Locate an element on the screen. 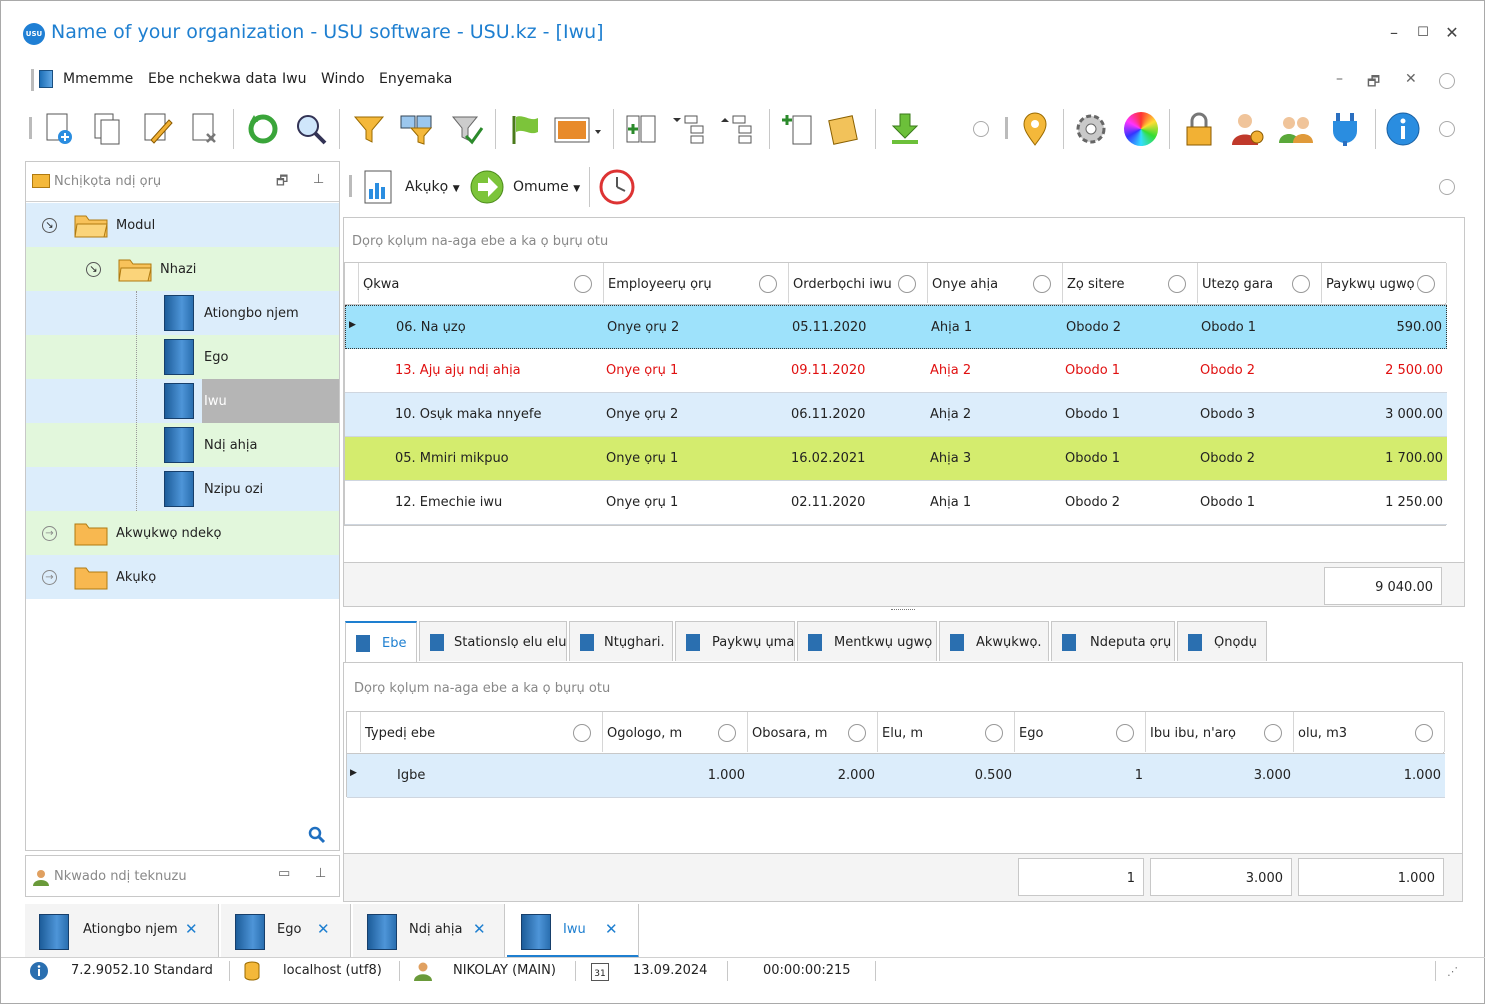 This screenshot has width=1485, height=1004. insert-rows-icon is located at coordinates (641, 129).